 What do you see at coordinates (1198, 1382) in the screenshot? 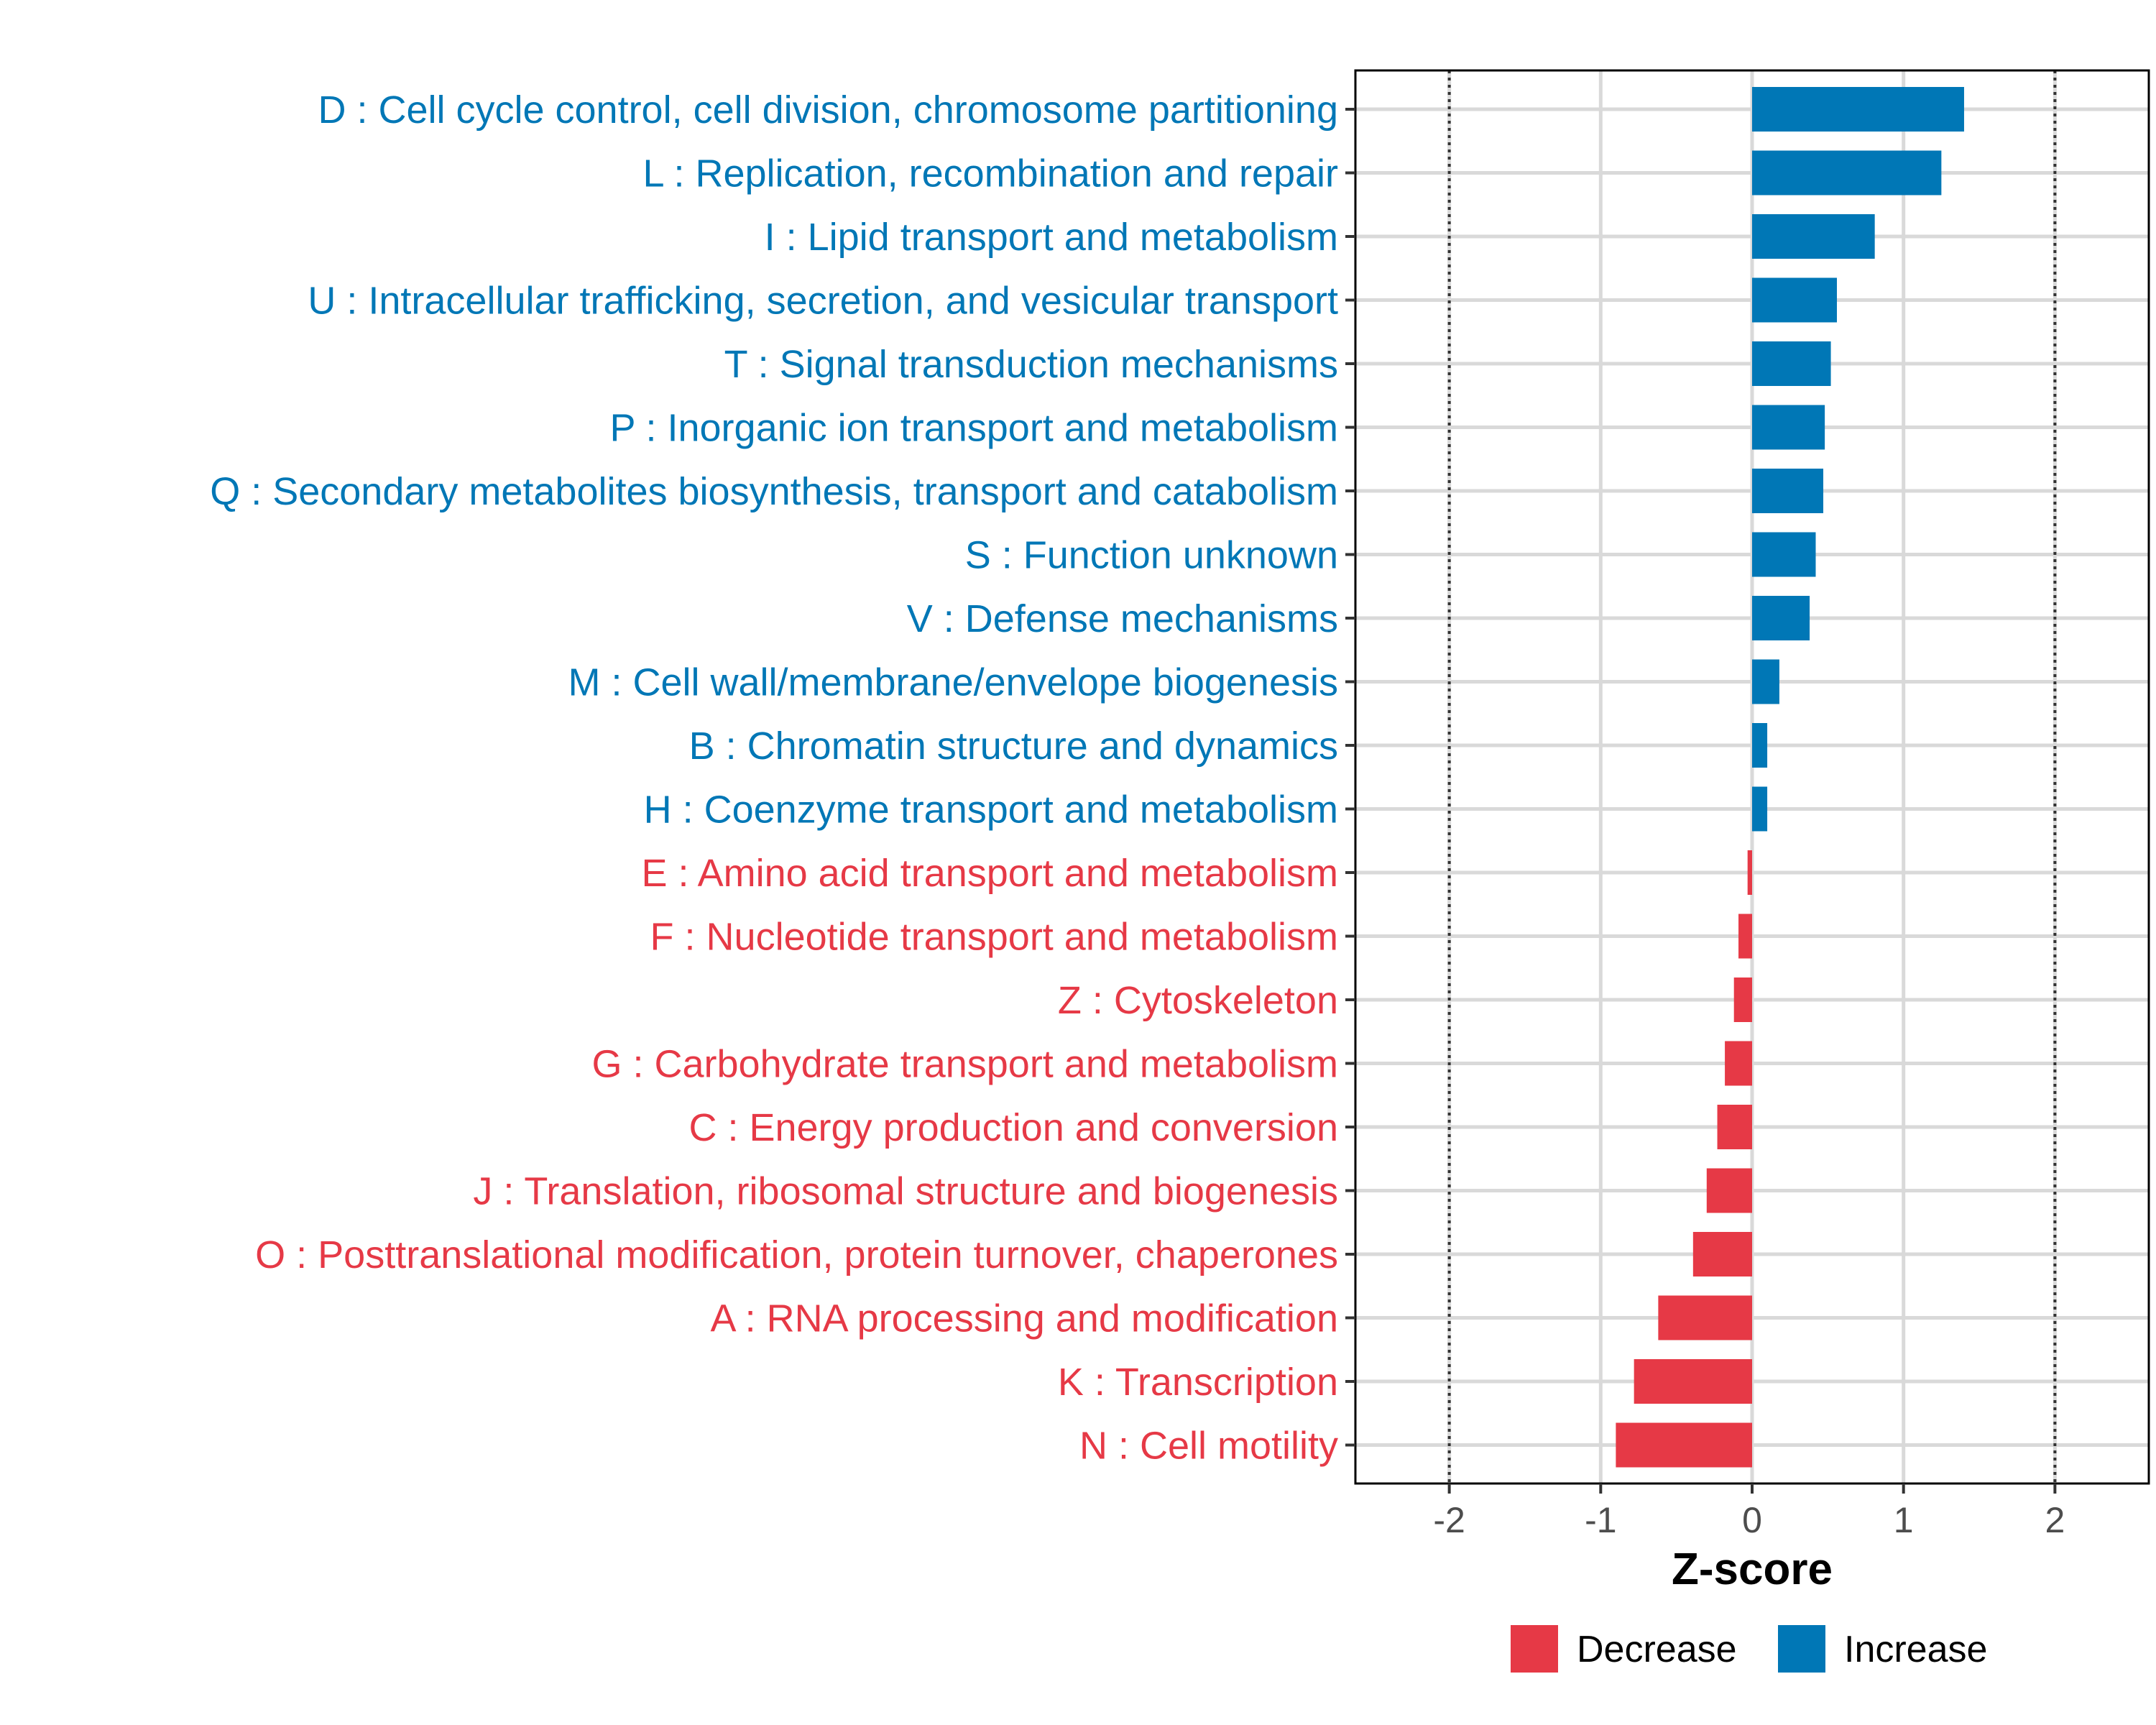
I see `category-label: K : Transcription` at bounding box center [1198, 1382].